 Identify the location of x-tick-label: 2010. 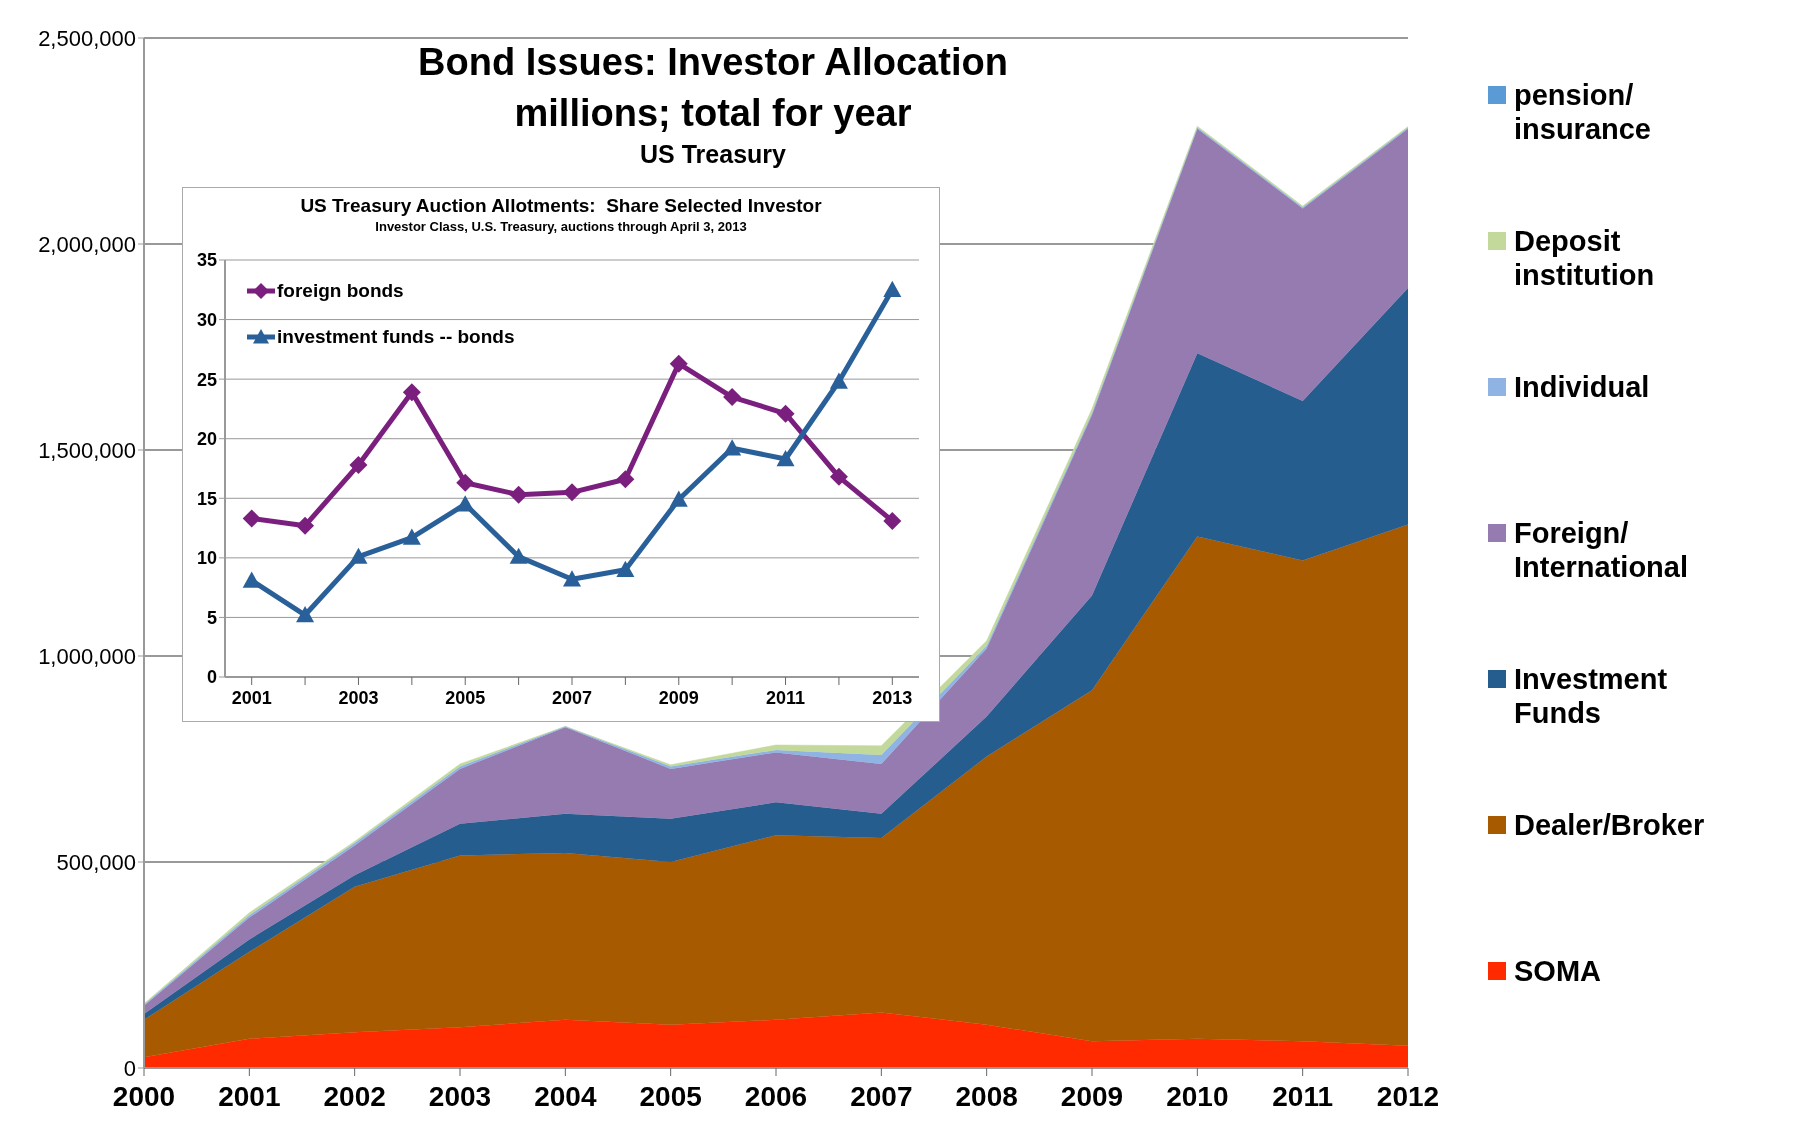
(1197, 1096).